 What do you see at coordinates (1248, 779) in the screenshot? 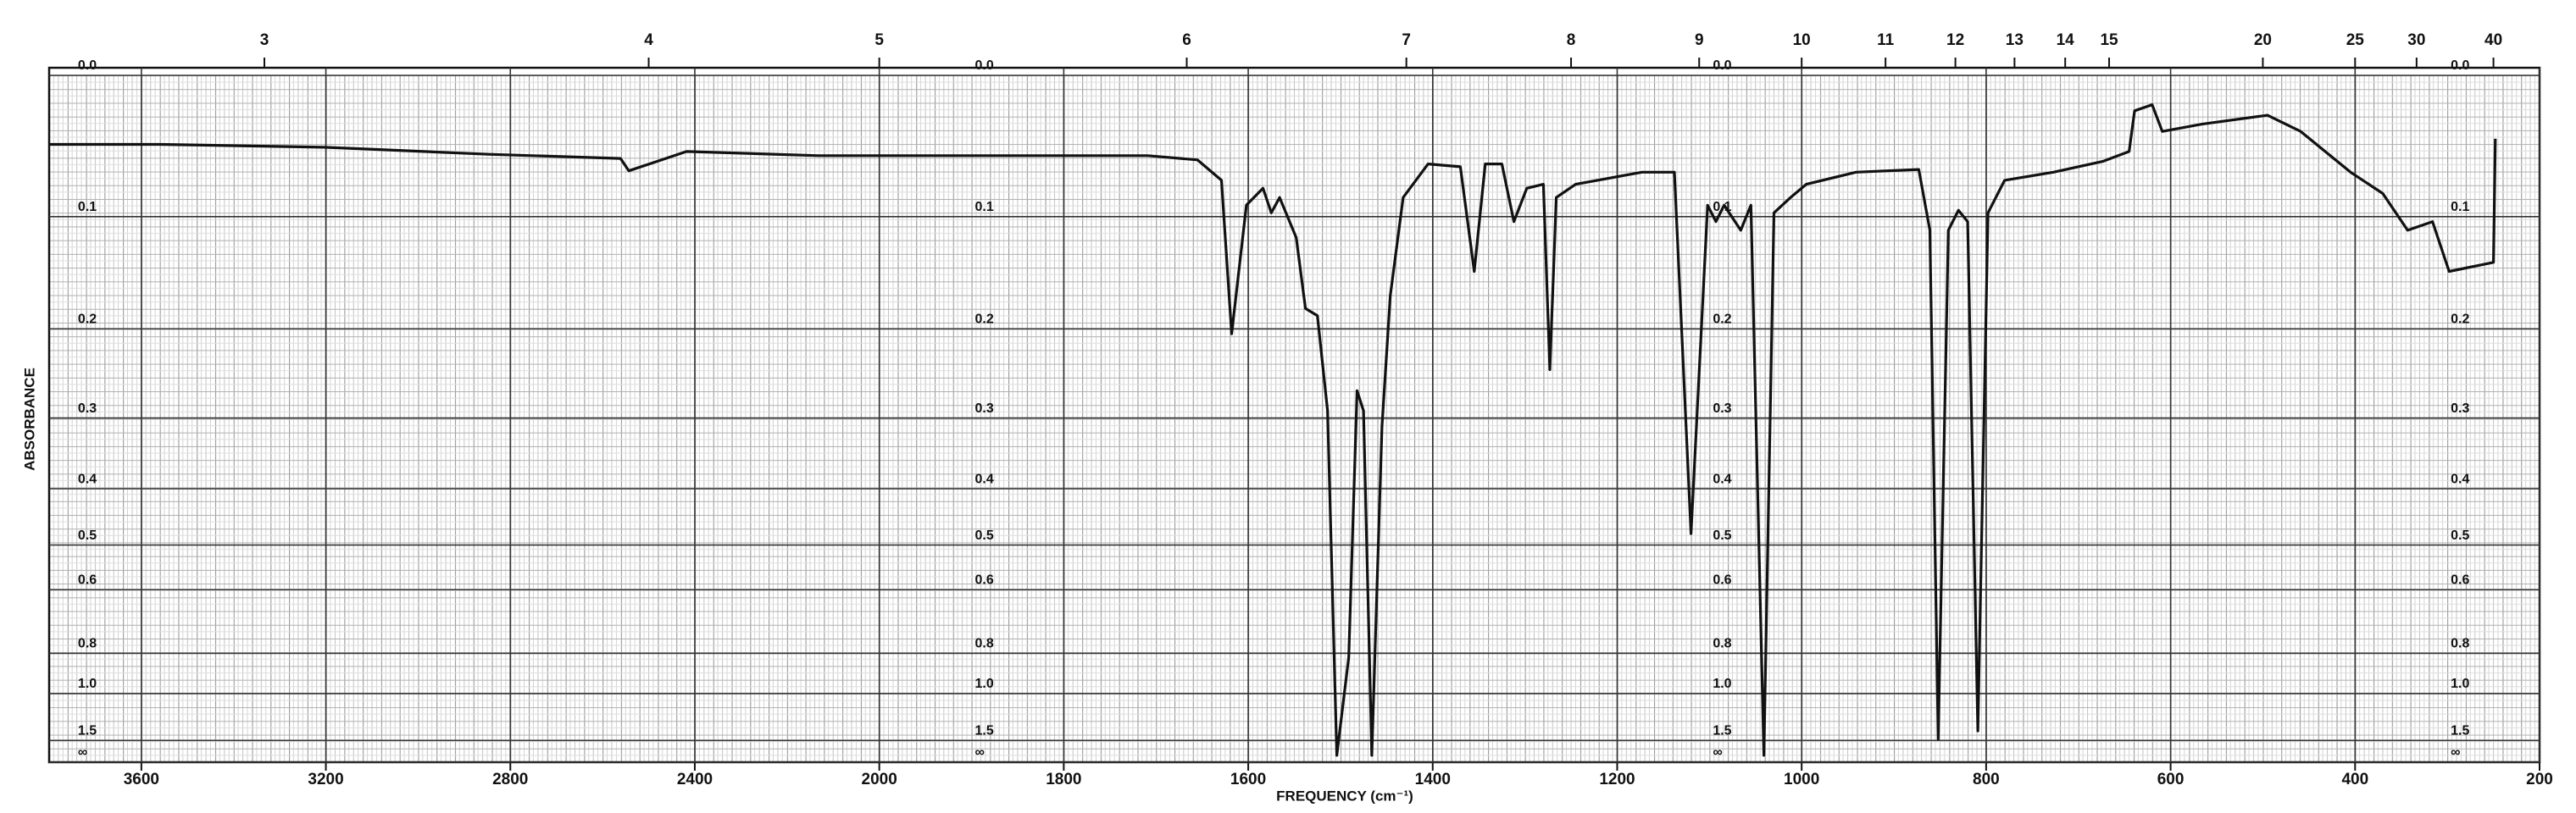
I see `x-tick-label: 1600` at bounding box center [1248, 779].